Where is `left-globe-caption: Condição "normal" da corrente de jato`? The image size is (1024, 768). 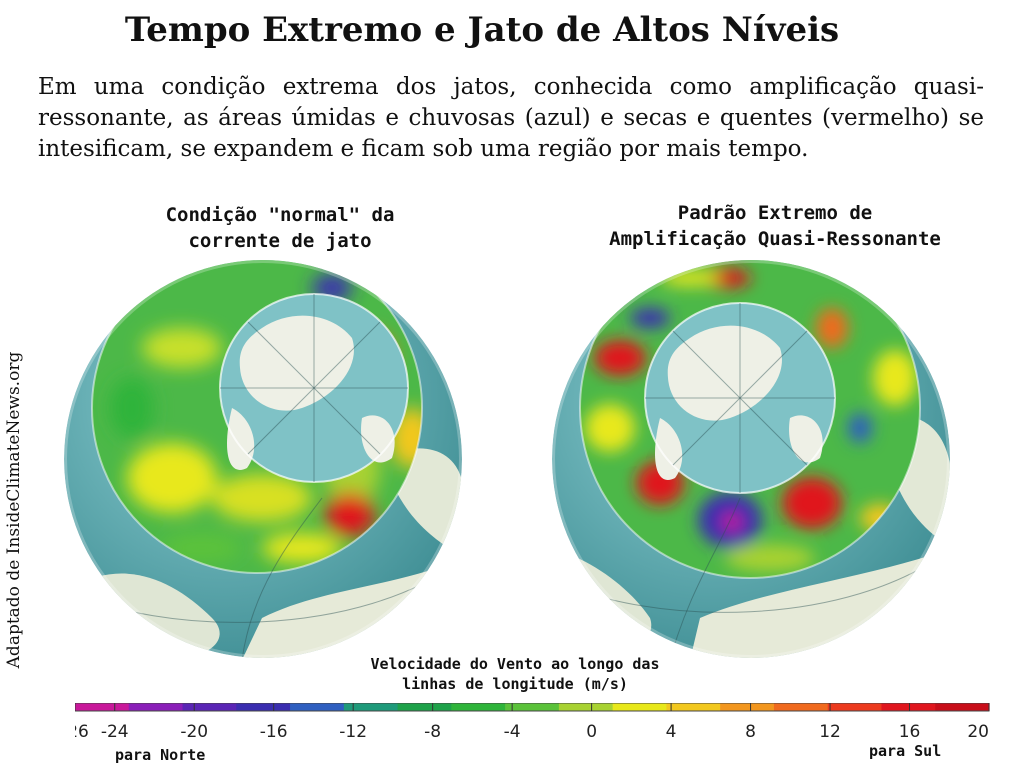 left-globe-caption: Condição "normal" da corrente de jato is located at coordinates (280, 228).